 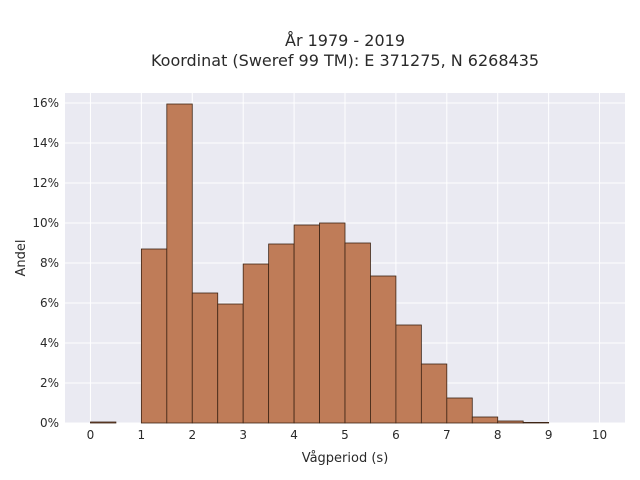 I want to click on x-tick-label: 4, so click(x=294, y=435).